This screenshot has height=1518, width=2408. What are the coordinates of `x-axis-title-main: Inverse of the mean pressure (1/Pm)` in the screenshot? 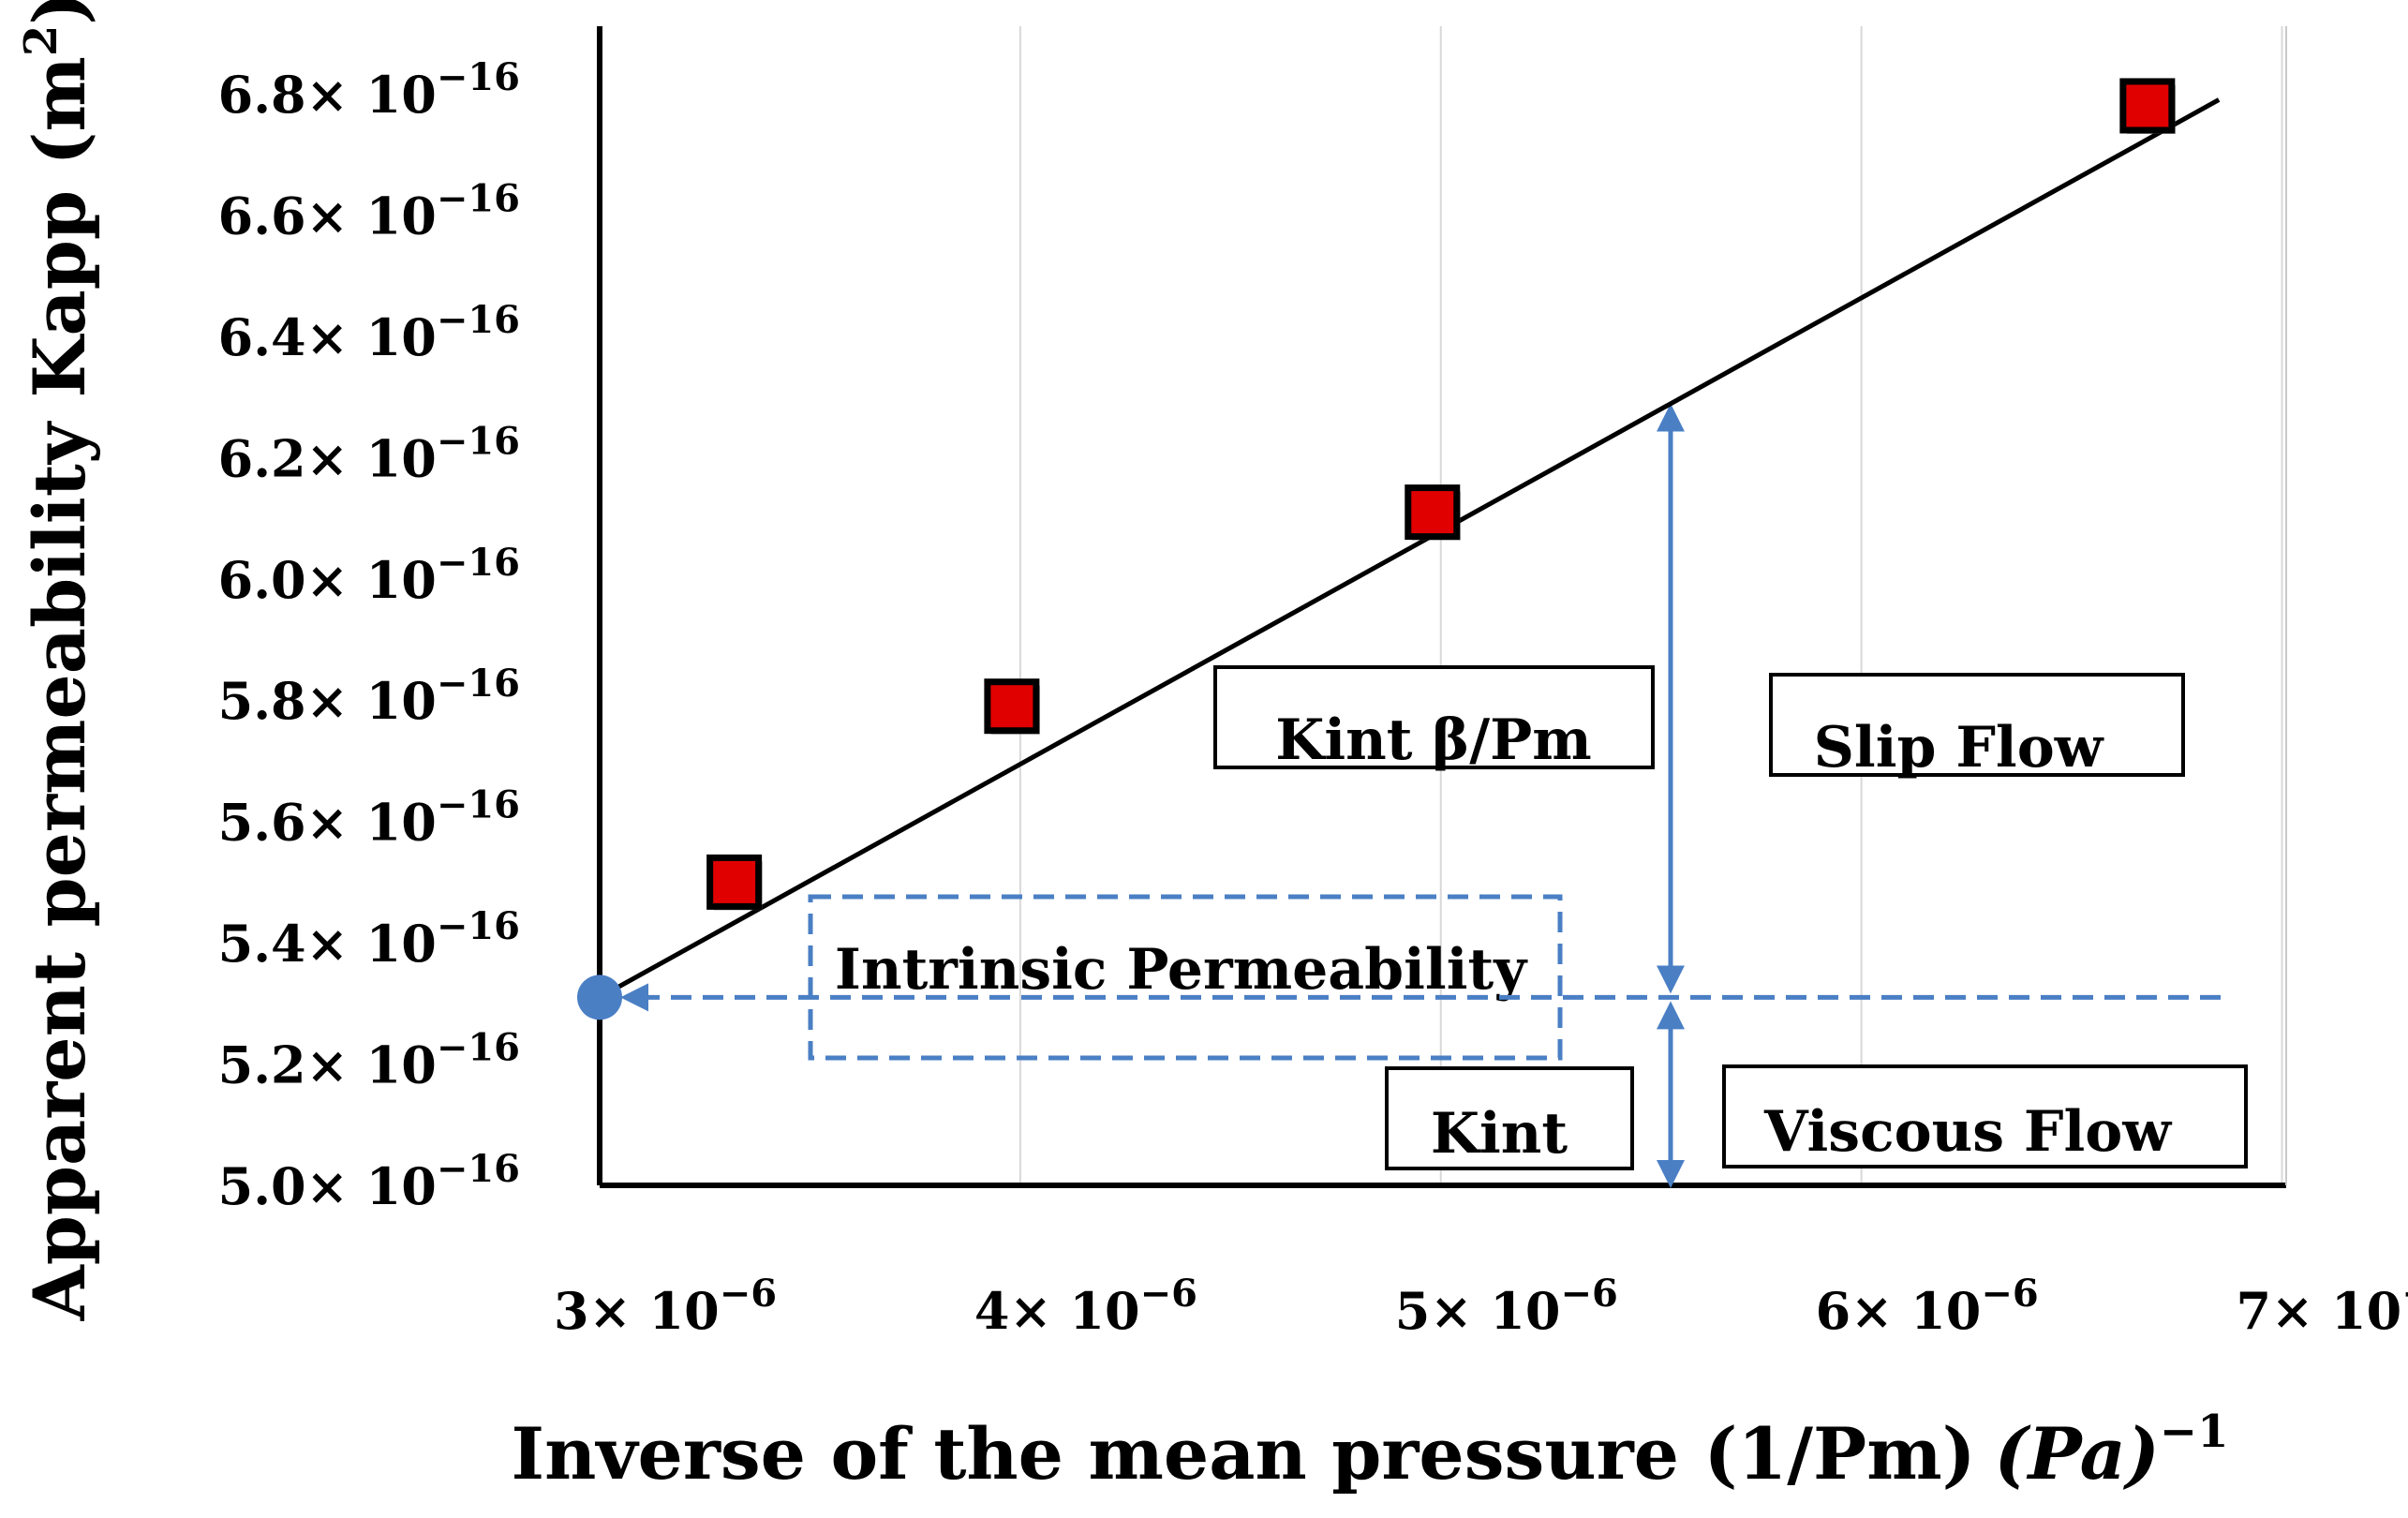 It's located at (1244, 1454).